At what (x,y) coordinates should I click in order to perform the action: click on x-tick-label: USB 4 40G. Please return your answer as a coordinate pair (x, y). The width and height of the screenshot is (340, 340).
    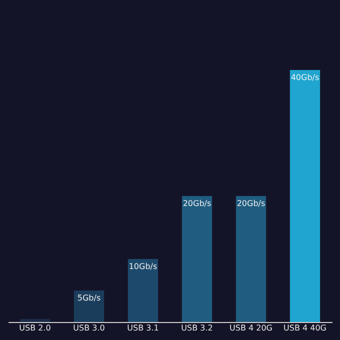
    Looking at the image, I should click on (305, 328).